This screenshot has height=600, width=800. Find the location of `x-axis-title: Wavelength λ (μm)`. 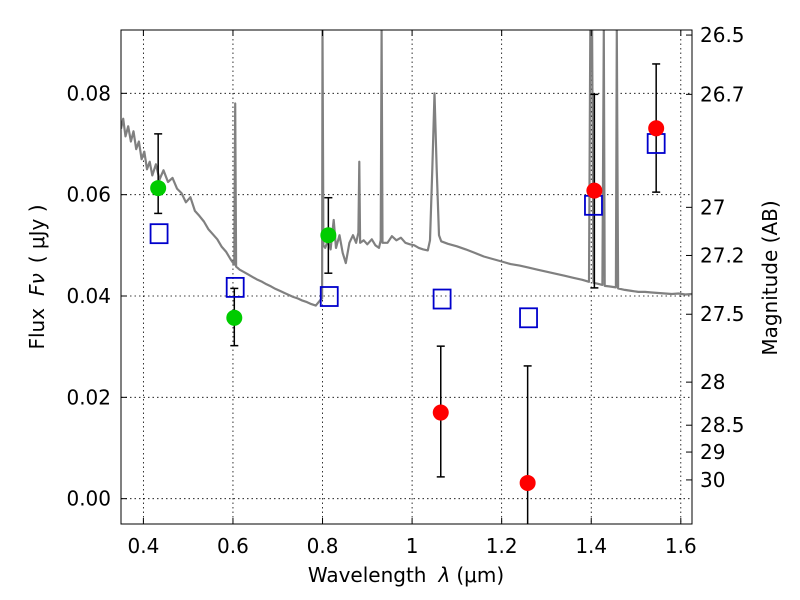

x-axis-title: Wavelength λ (μm) is located at coordinates (406, 575).